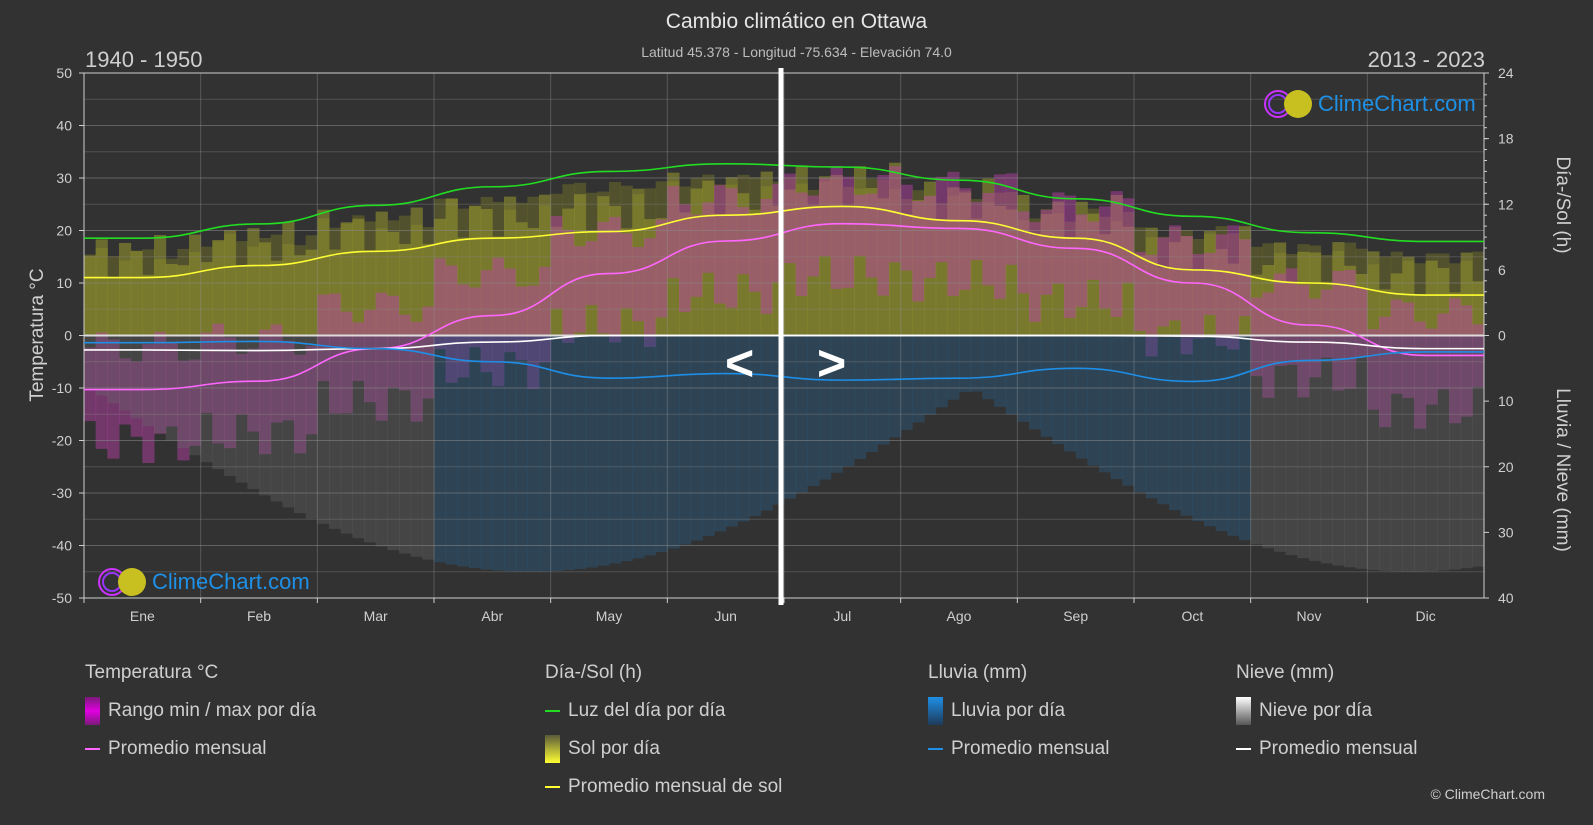 This screenshot has height=825, width=1593. I want to click on rain-bar-swatch-icon, so click(935, 711).